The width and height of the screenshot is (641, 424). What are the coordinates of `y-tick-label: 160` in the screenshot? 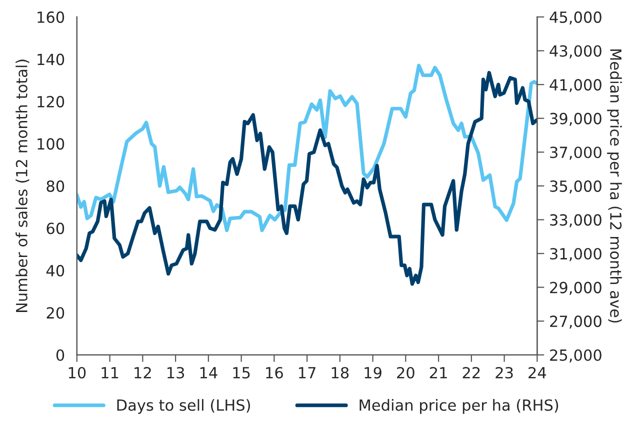 It's located at (51, 17).